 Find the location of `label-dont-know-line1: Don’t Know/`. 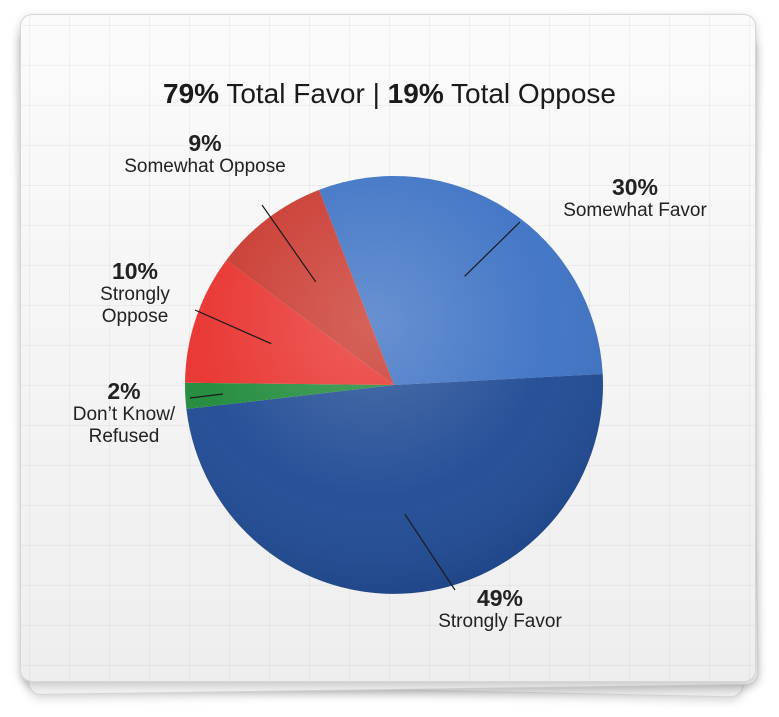

label-dont-know-line1: Don’t Know/ is located at coordinates (124, 414).